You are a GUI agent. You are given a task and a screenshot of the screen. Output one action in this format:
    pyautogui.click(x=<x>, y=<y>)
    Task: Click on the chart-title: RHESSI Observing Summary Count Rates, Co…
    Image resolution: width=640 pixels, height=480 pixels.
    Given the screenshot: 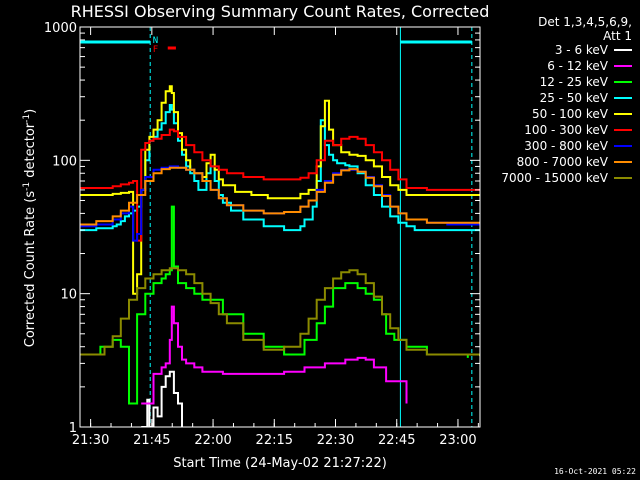 What is the action you would take?
    pyautogui.click(x=280, y=11)
    